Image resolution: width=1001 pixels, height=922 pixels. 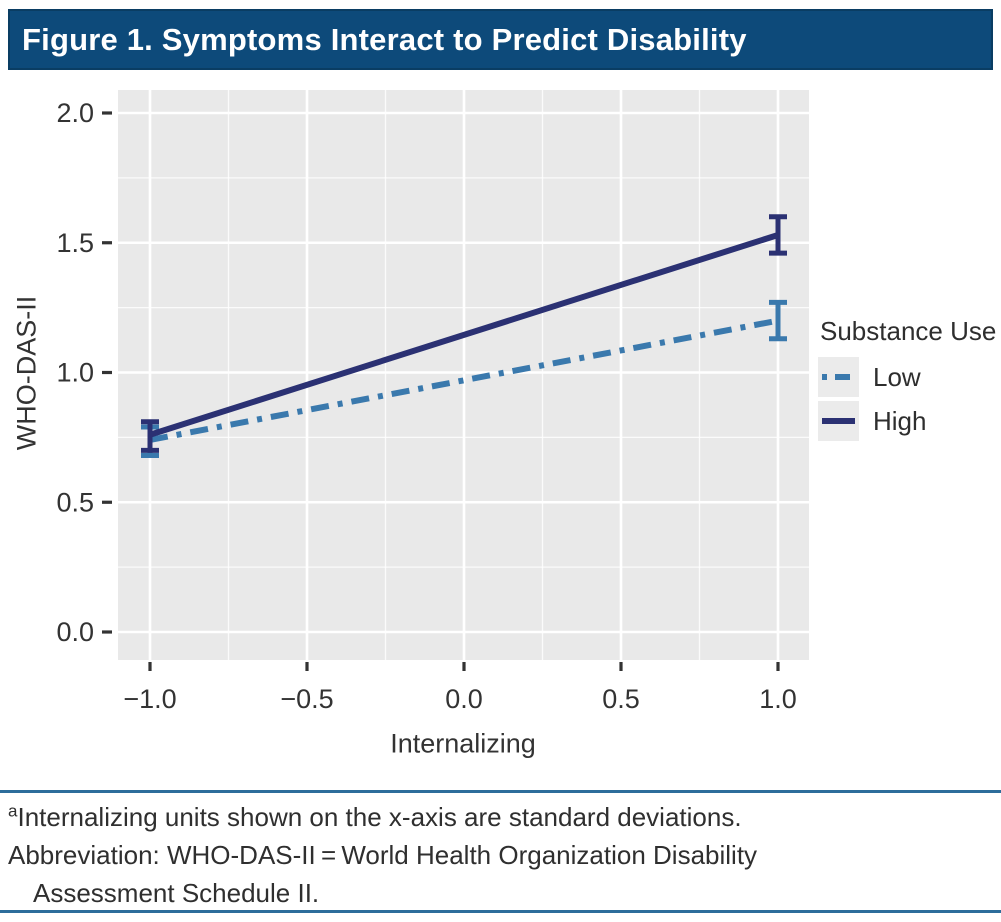 What do you see at coordinates (75, 502) in the screenshot?
I see `y-tick-label: 0.5` at bounding box center [75, 502].